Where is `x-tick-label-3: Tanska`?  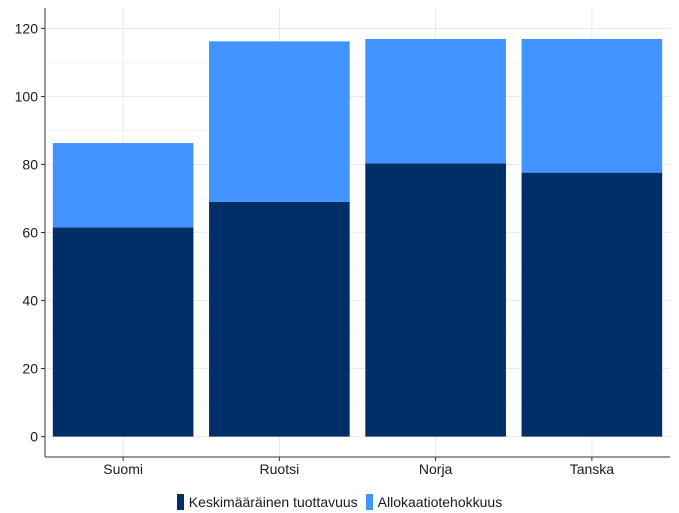
x-tick-label-3: Tanska is located at coordinates (592, 469).